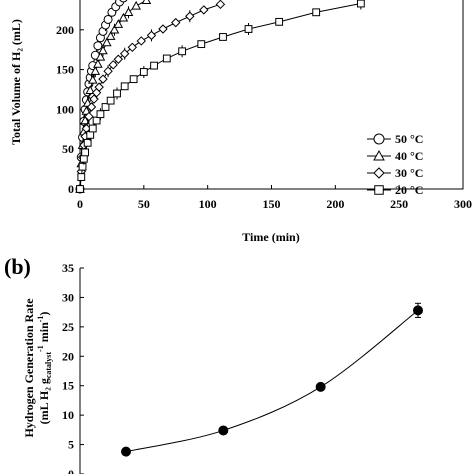 Image resolution: width=474 pixels, height=474 pixels. Describe the element at coordinates (71, 189) in the screenshot. I see `y-tick-label-a: 0` at that location.